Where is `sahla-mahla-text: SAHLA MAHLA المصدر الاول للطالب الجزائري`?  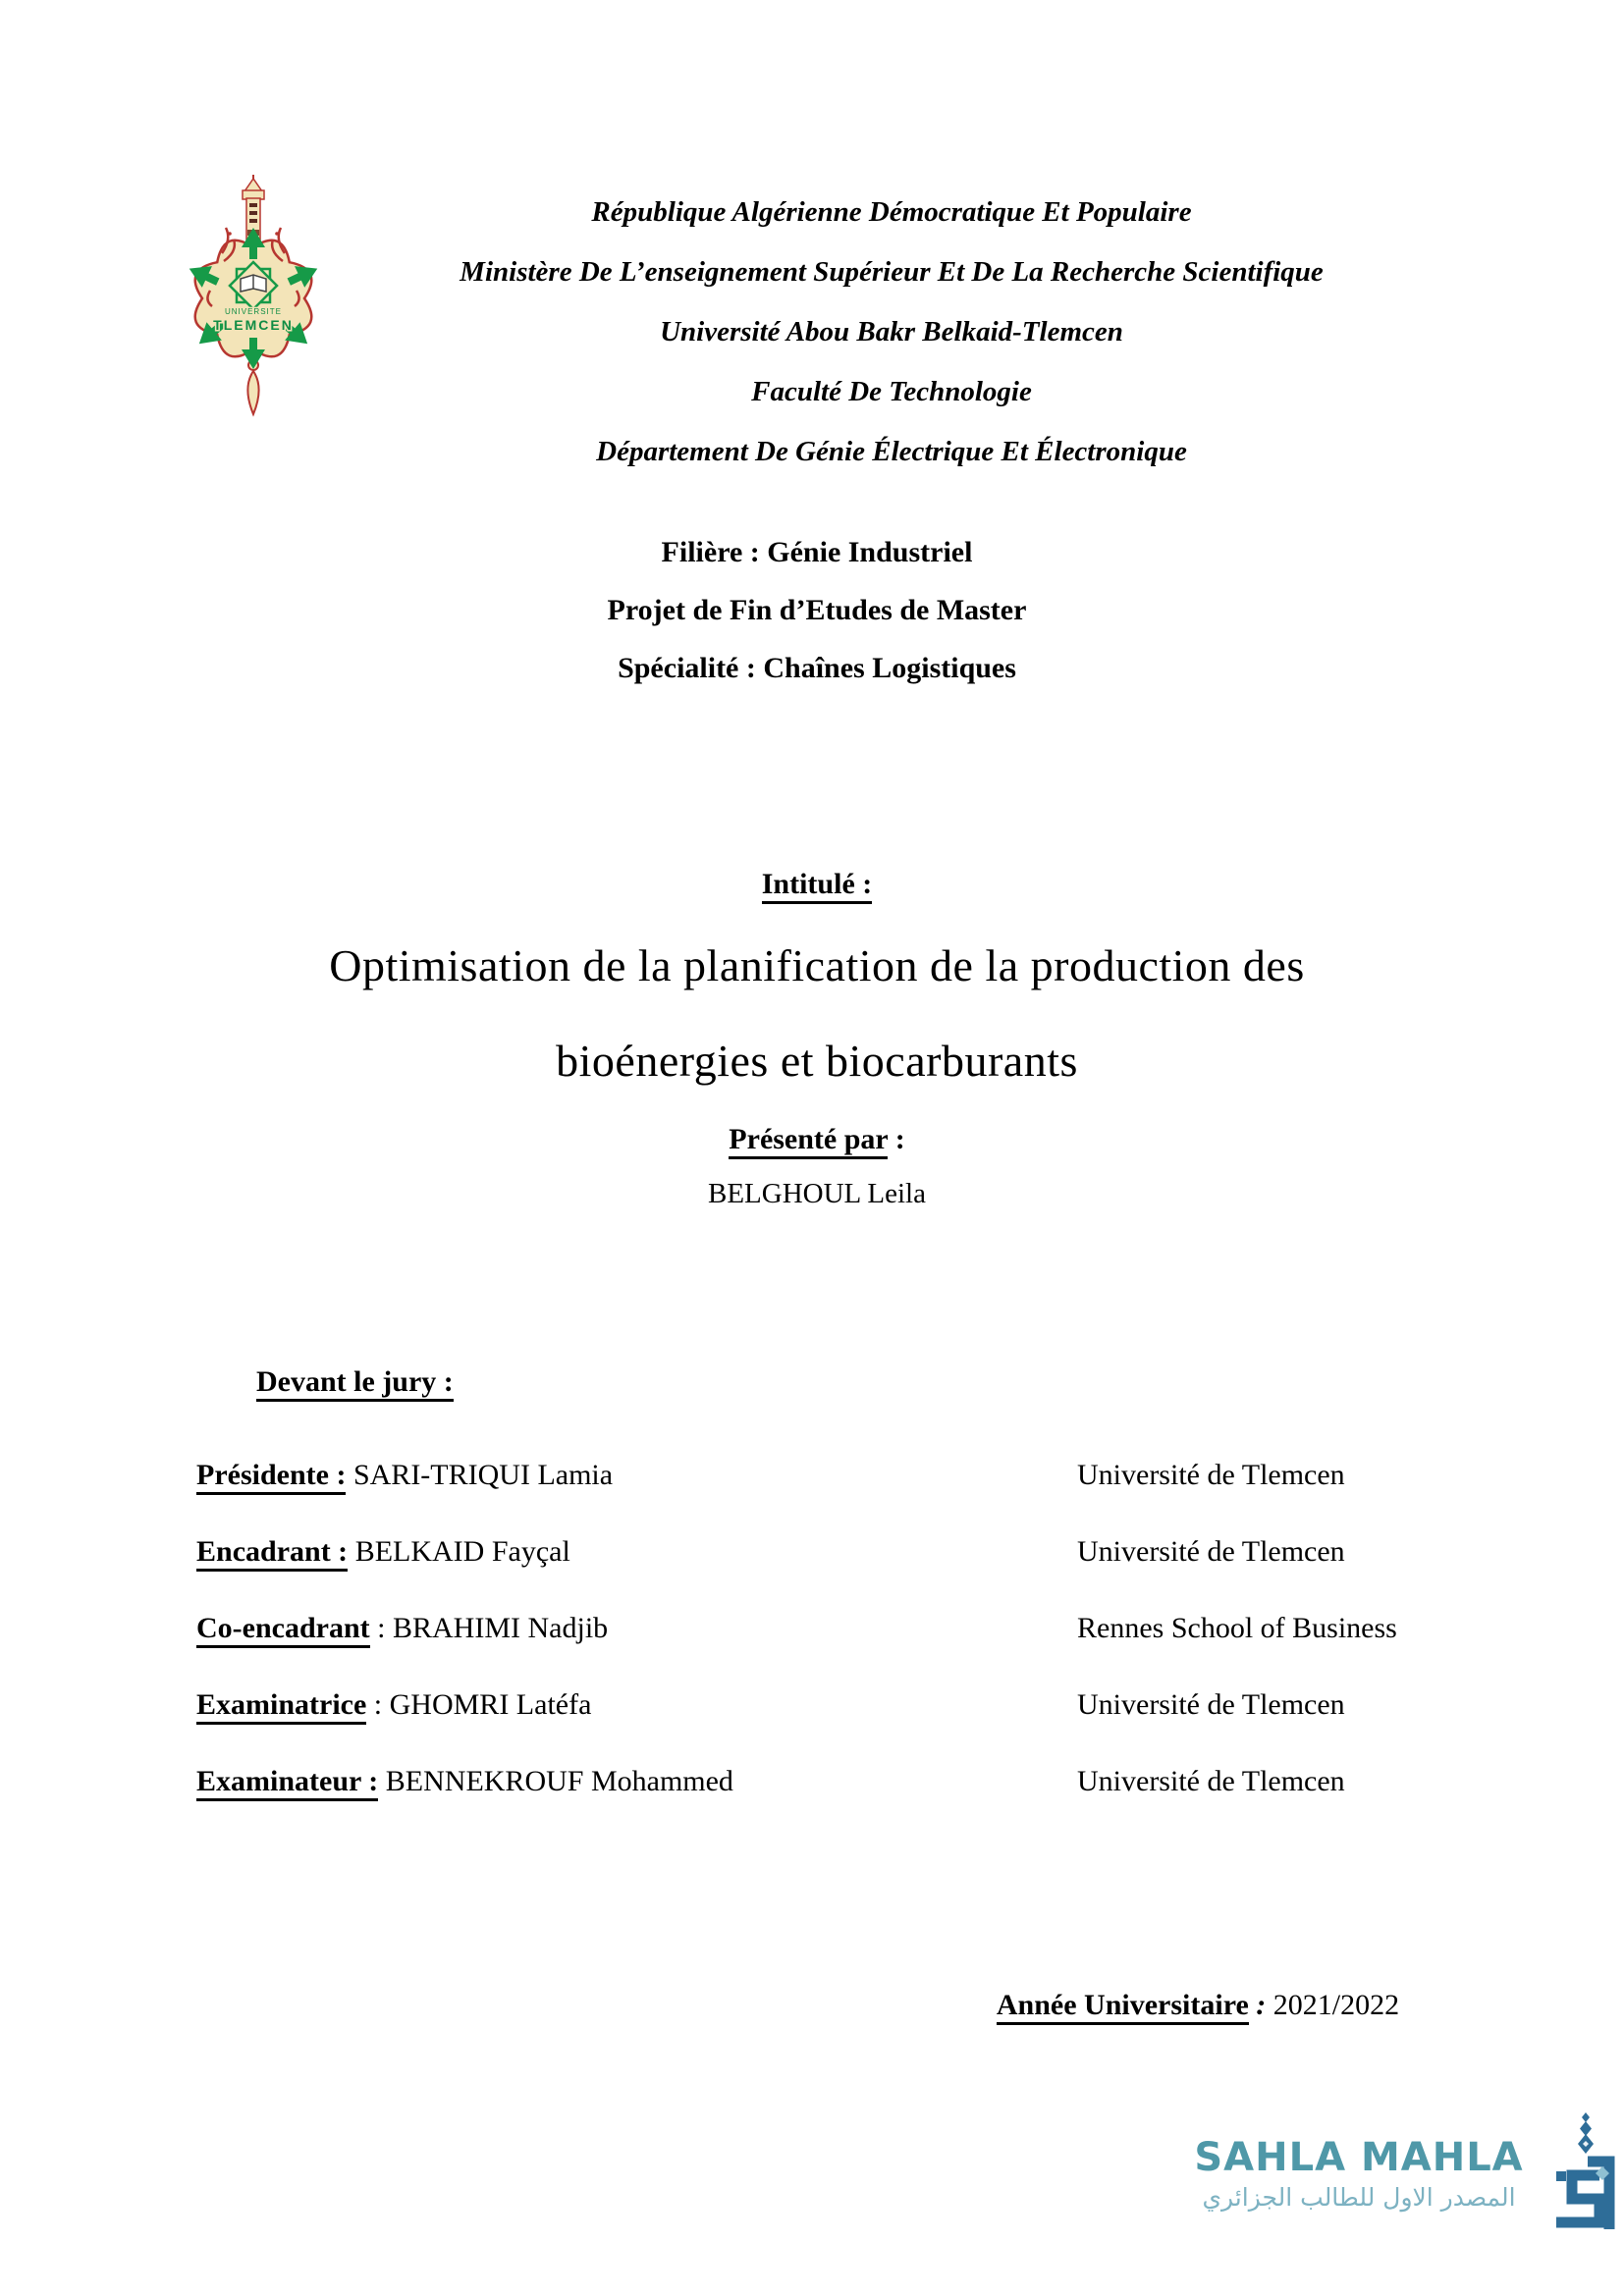 sahla-mahla-text: SAHLA MAHLA المصدر الاول للطالب الجزائري is located at coordinates (1358, 2175).